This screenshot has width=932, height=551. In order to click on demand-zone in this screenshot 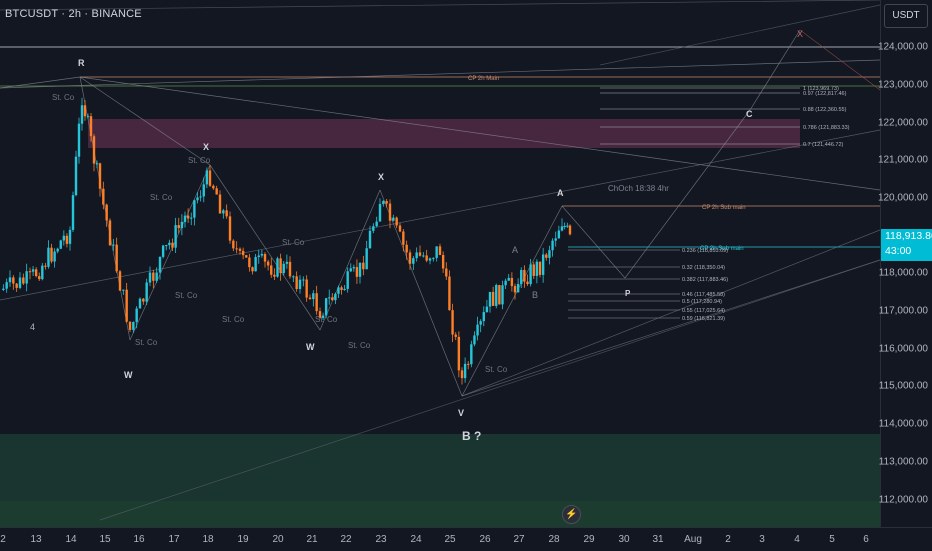, I will do `click(440, 467)`.